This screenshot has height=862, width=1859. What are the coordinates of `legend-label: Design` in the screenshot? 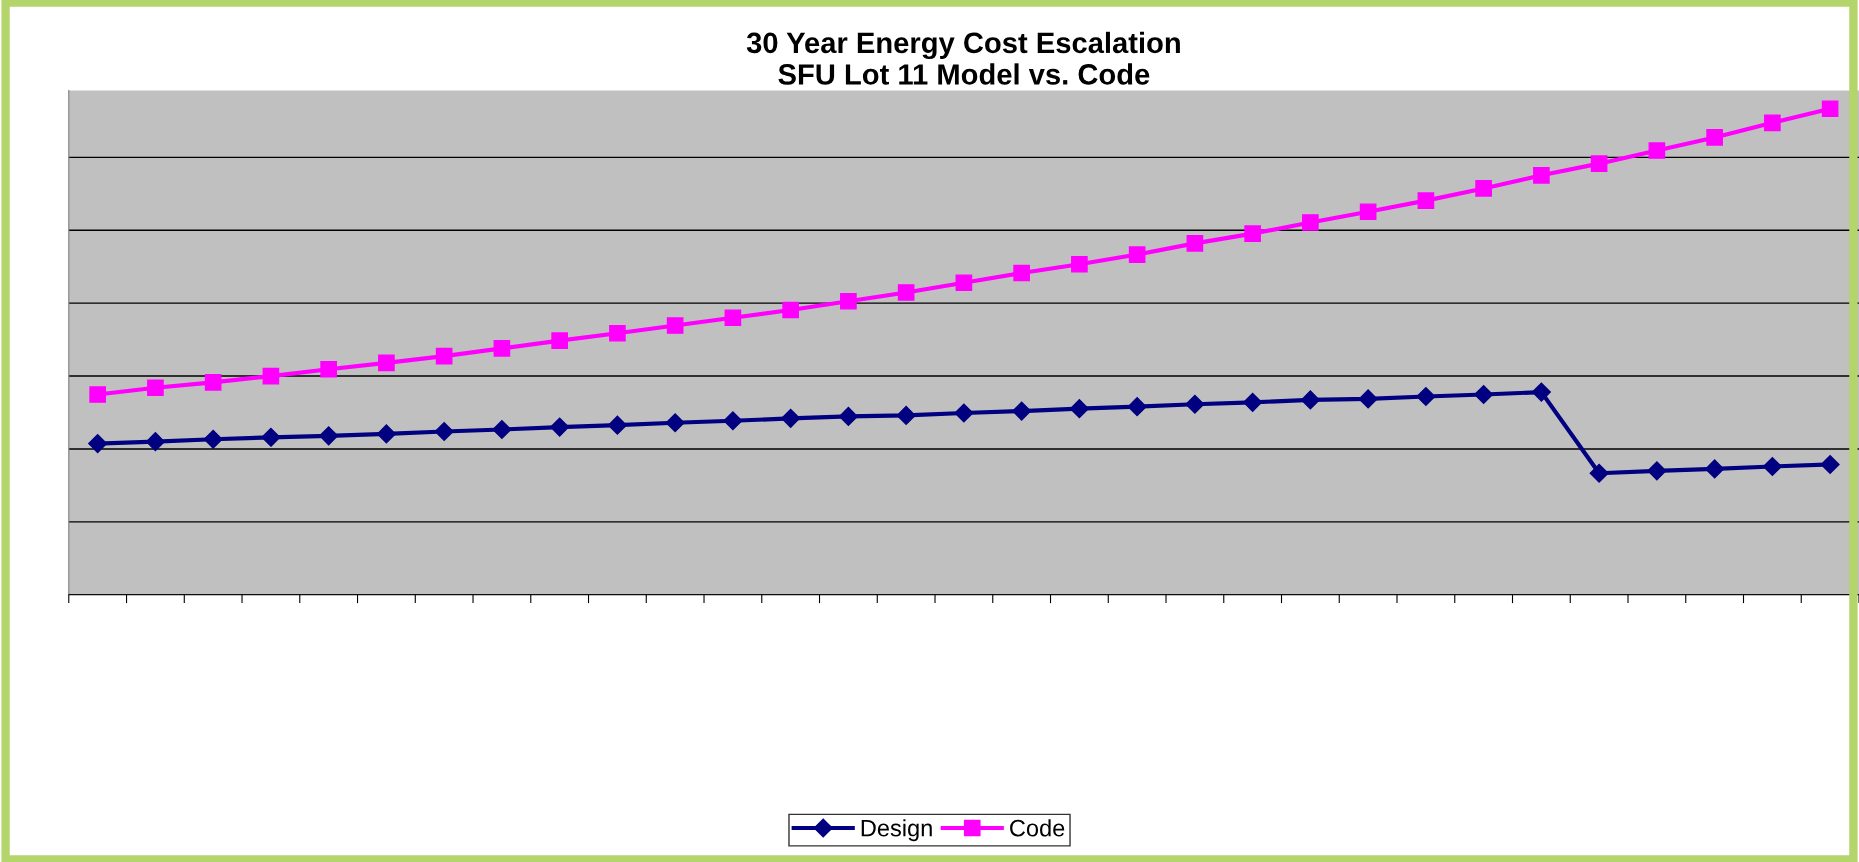 It's located at (896, 830).